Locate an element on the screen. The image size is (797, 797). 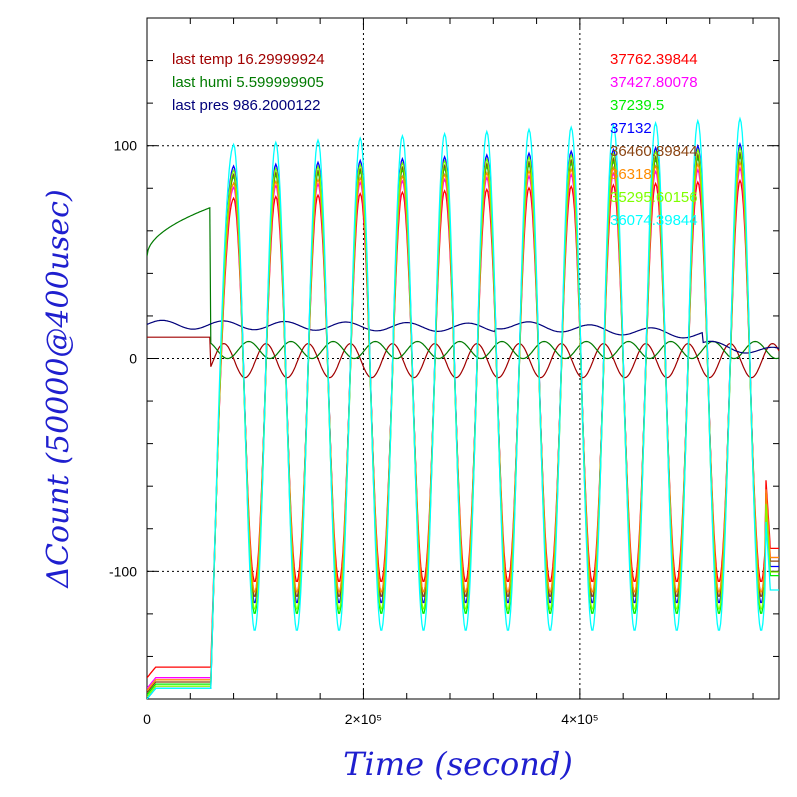
legend-entry-1: 37427.80078 is located at coordinates (654, 82).